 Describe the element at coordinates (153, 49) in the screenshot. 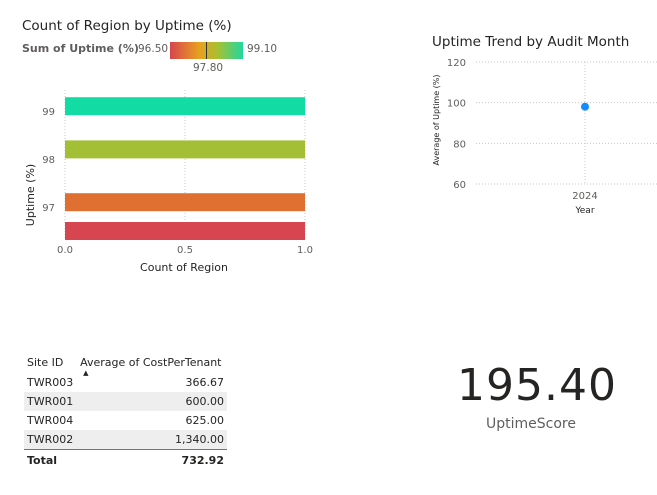

I see `legend-min: 96.50` at that location.